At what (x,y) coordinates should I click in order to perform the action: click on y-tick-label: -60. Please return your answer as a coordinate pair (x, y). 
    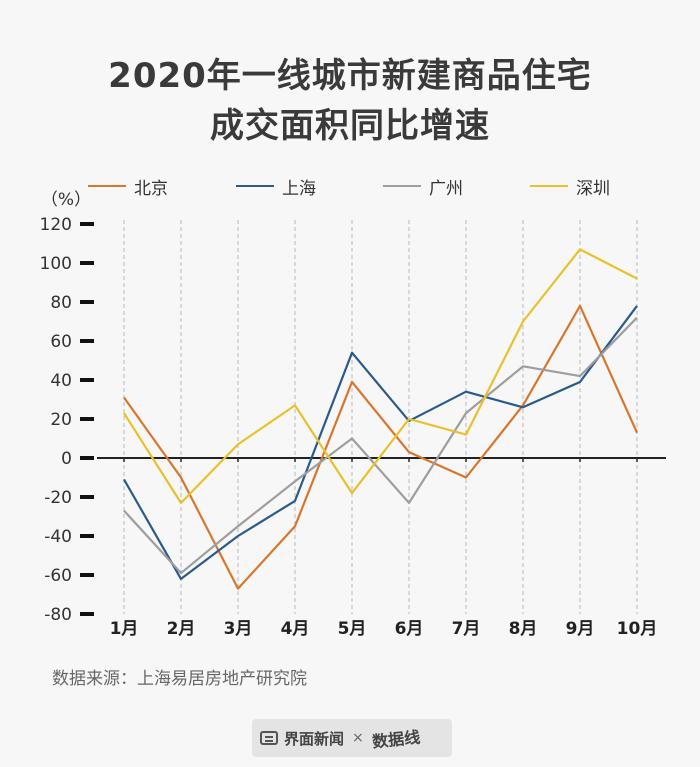
    Looking at the image, I should click on (58, 576).